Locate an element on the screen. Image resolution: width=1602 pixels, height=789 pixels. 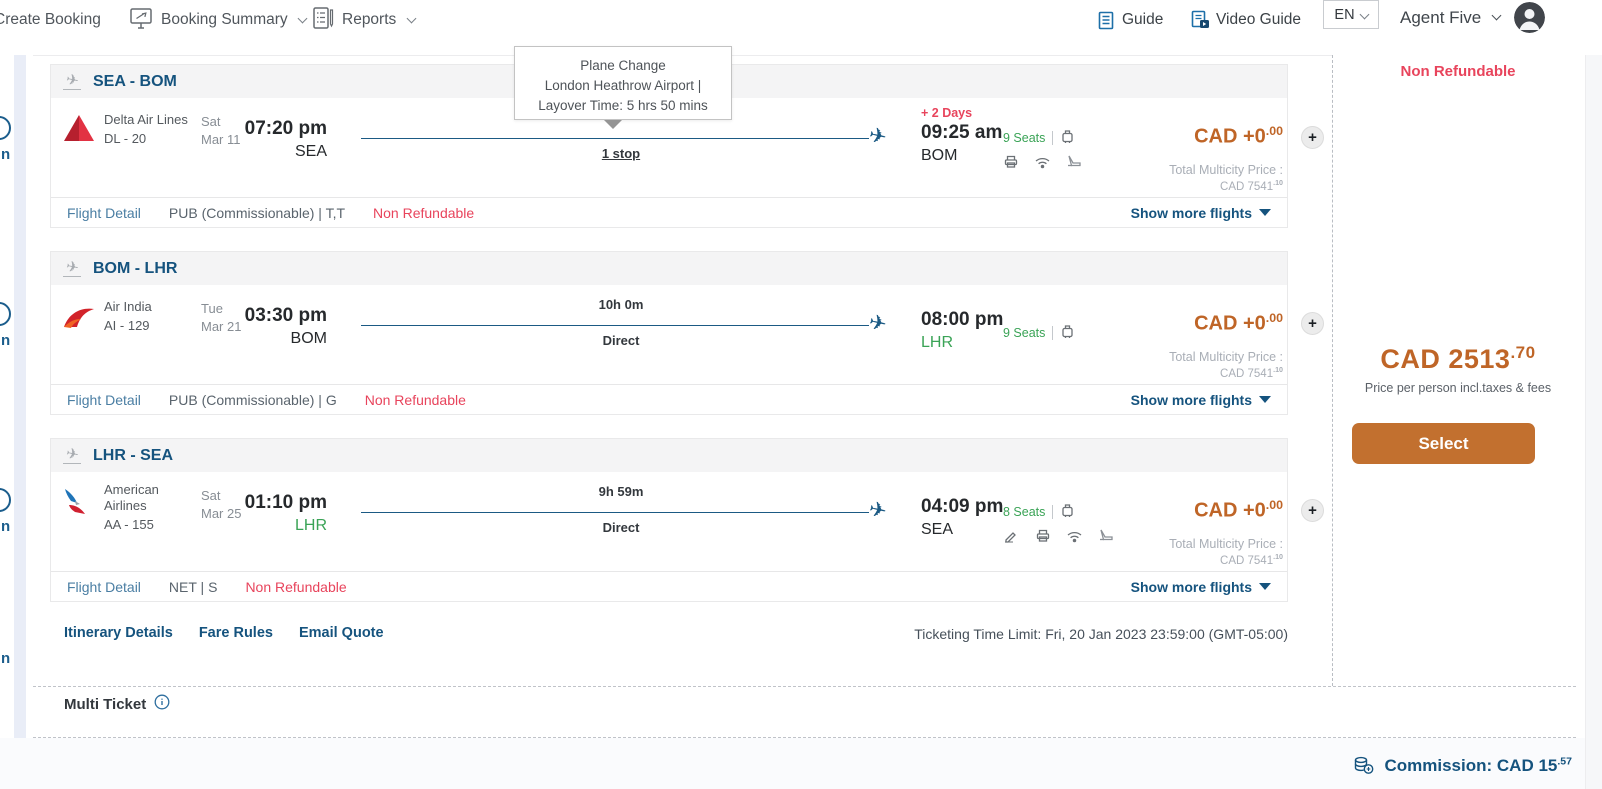
segment-header: ✈ BOM - LHR is located at coordinates (669, 268).